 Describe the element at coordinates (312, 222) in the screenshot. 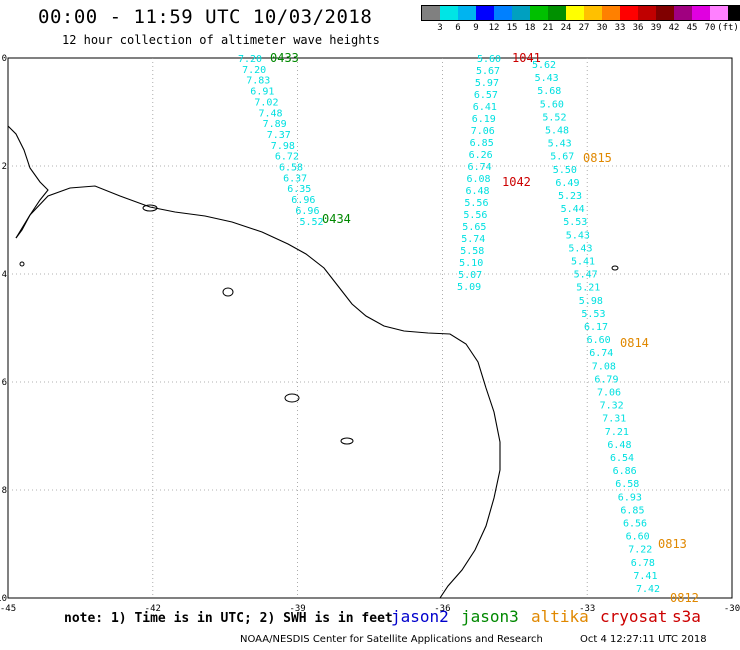

I see `jason3-value: 5.52` at that location.